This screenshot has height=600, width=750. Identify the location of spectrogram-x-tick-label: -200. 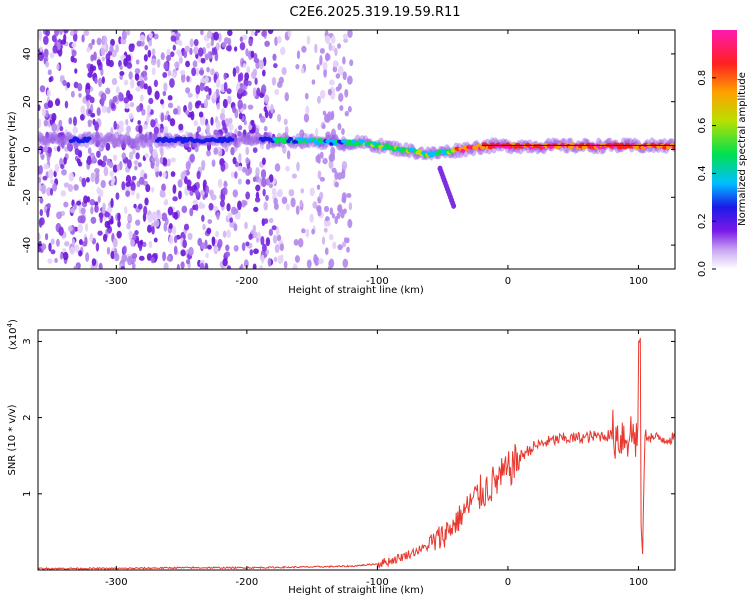
(247, 281).